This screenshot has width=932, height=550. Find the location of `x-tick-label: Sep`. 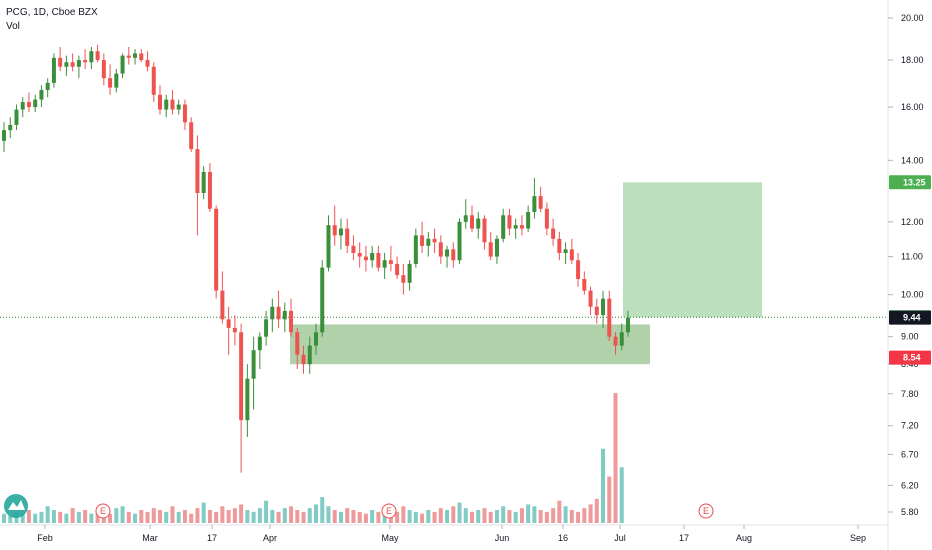

x-tick-label: Sep is located at coordinates (858, 538).